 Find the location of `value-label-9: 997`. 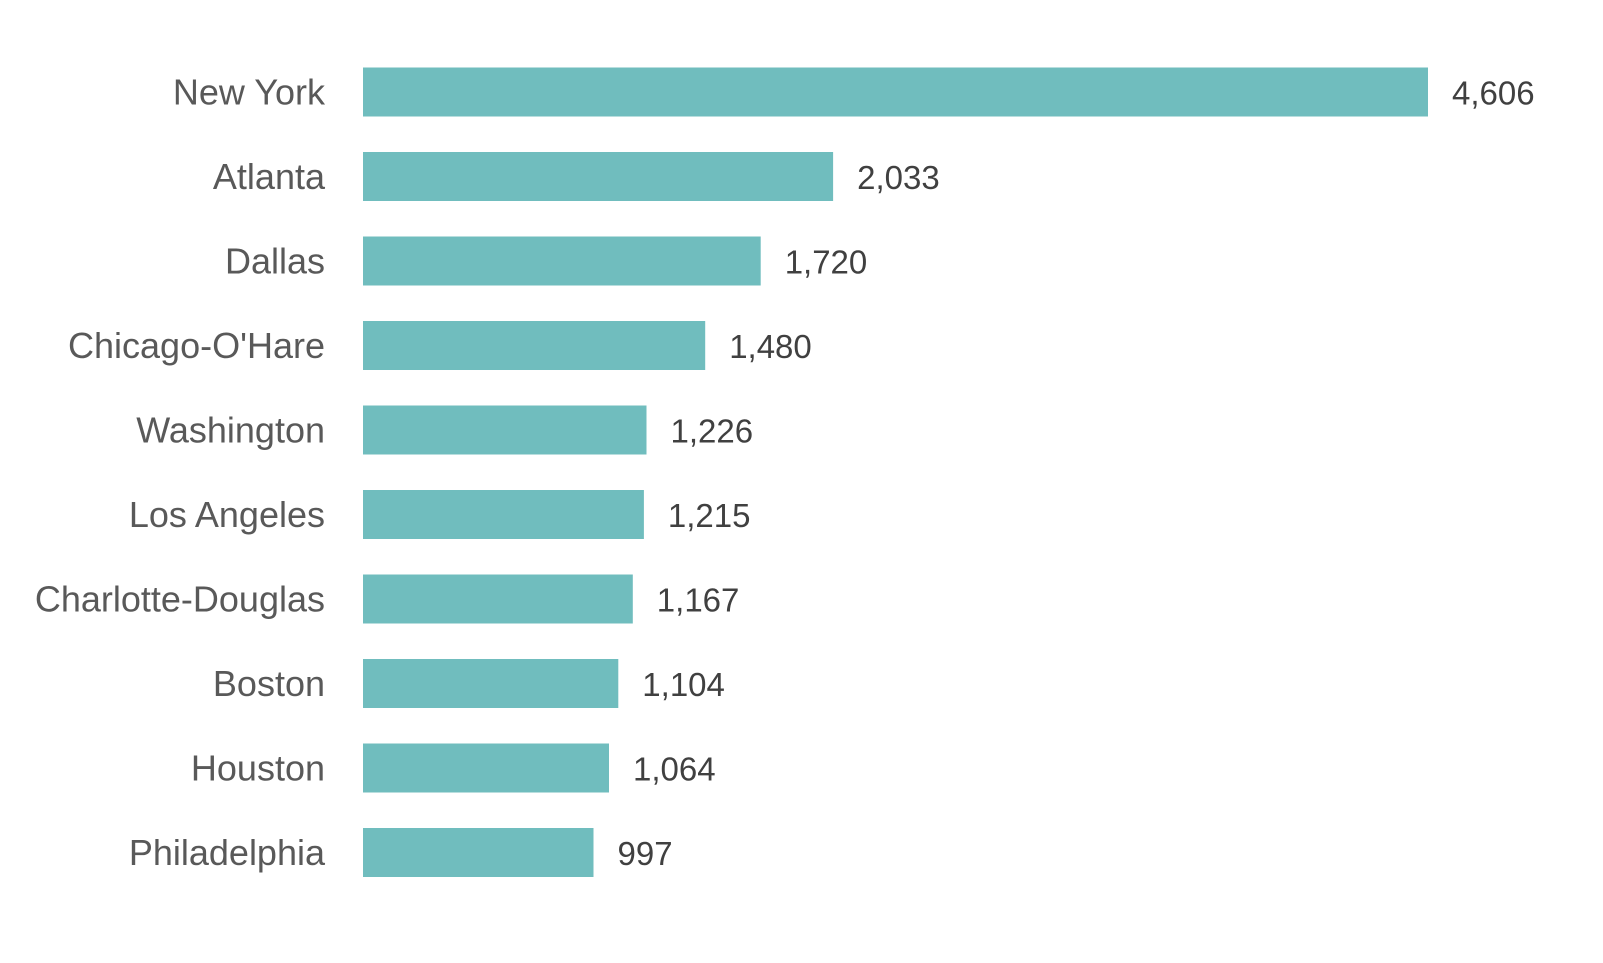

value-label-9: 997 is located at coordinates (645, 853).